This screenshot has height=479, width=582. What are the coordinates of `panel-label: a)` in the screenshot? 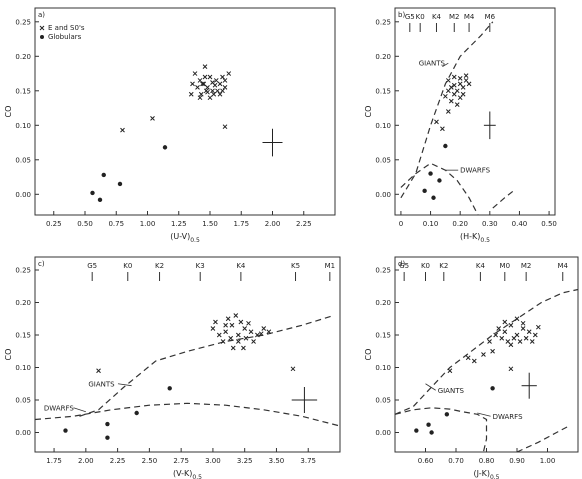 It's located at (41, 15).